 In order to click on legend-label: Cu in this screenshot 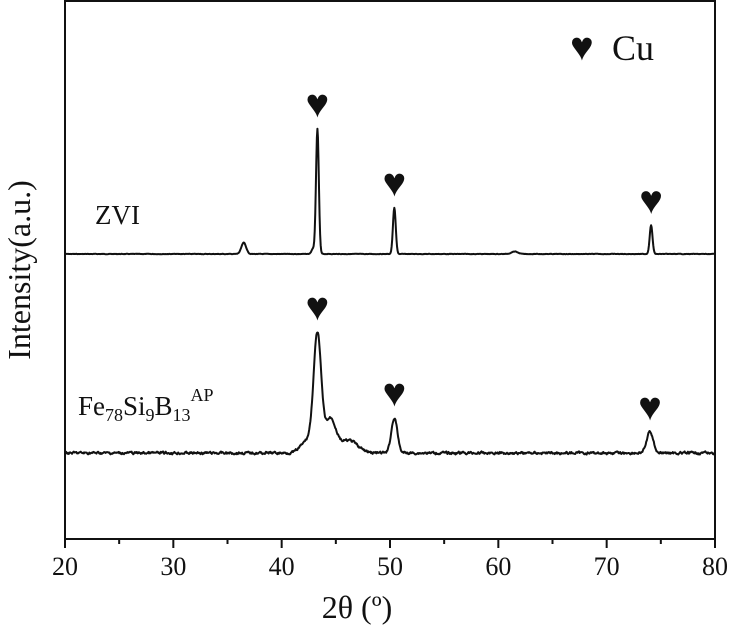, I will do `click(633, 48)`.